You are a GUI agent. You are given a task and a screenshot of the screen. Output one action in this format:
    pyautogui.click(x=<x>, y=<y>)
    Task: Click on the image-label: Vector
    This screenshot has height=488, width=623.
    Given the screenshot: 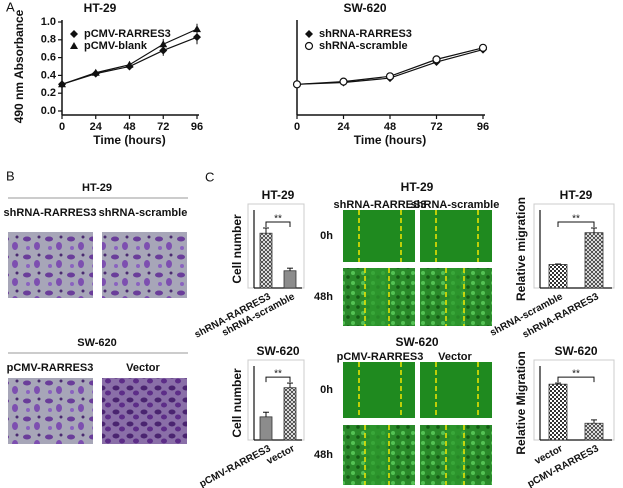 What is the action you would take?
    pyautogui.click(x=143, y=368)
    